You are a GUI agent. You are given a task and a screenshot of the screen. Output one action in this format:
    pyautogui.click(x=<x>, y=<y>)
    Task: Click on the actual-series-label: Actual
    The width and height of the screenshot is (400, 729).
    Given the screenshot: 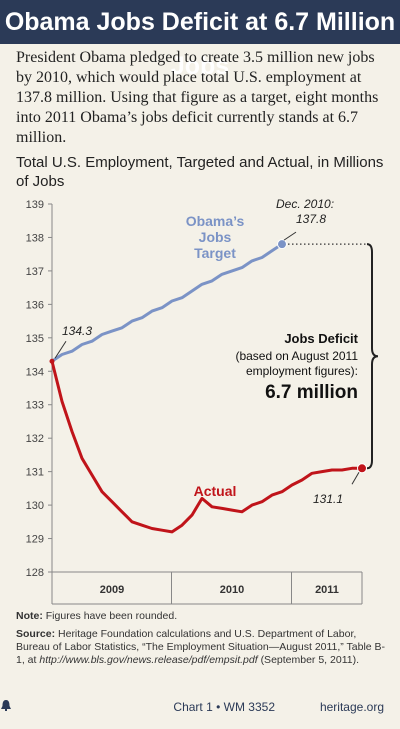 What is the action you would take?
    pyautogui.click(x=215, y=491)
    